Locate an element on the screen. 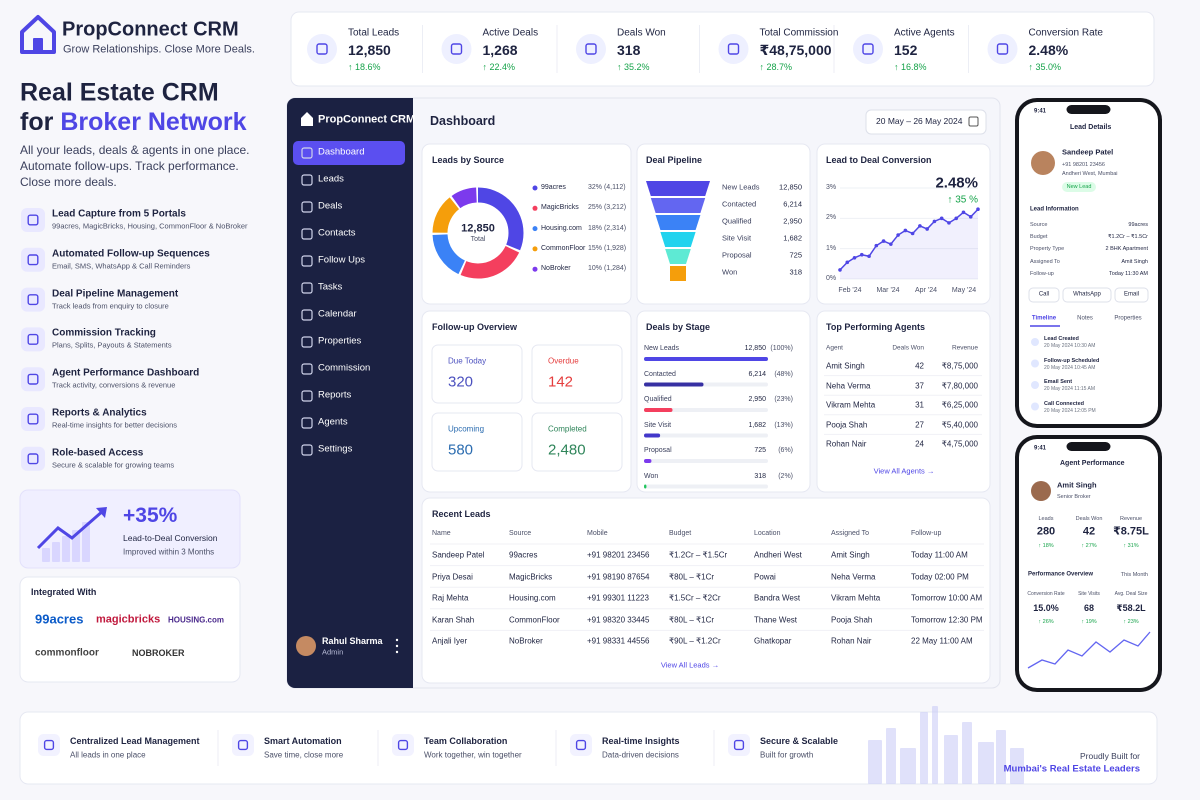 The image size is (1200, 800). footer-subtitle: Data-driven decisions is located at coordinates (640, 755).